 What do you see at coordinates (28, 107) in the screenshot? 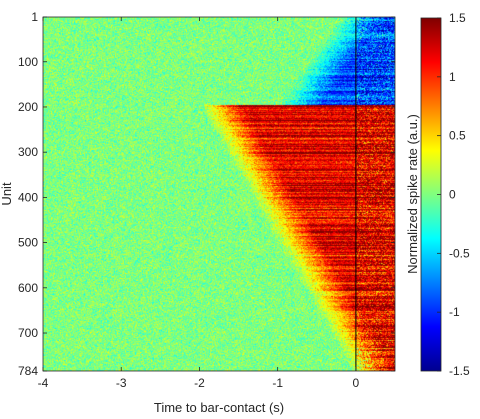
I see `y-tick-label: 200` at bounding box center [28, 107].